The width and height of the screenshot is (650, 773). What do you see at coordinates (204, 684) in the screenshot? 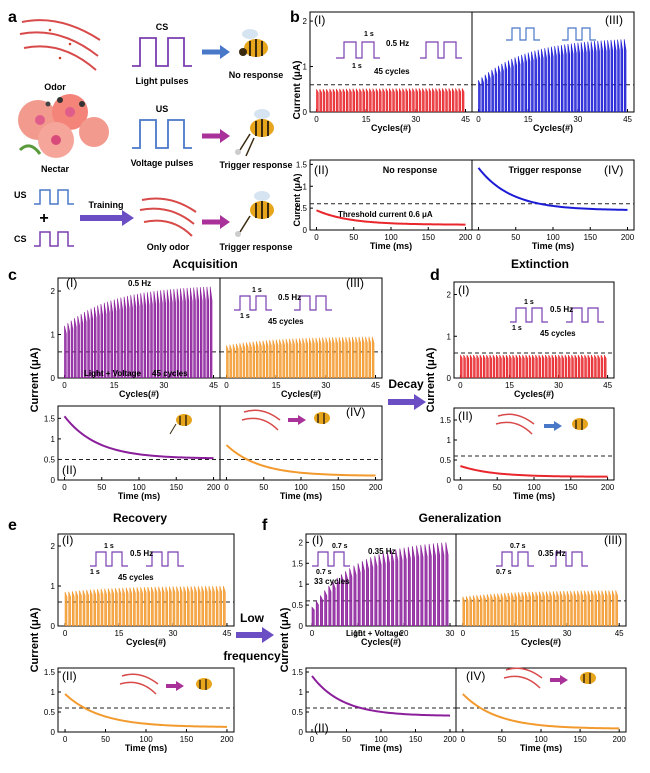
I see `bee-e-ii` at bounding box center [204, 684].